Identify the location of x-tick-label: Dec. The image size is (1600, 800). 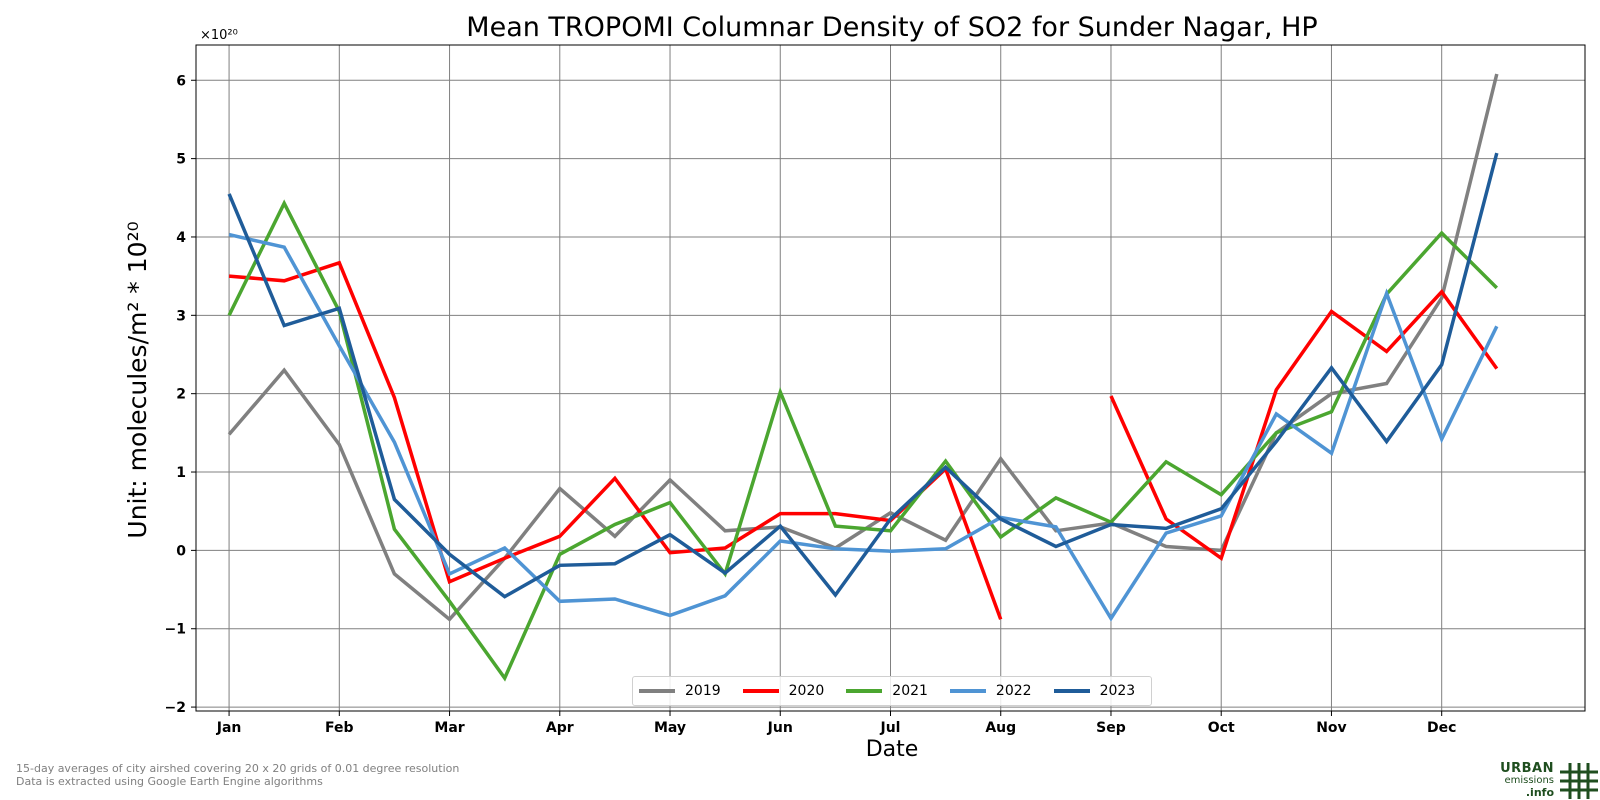
(1441, 728).